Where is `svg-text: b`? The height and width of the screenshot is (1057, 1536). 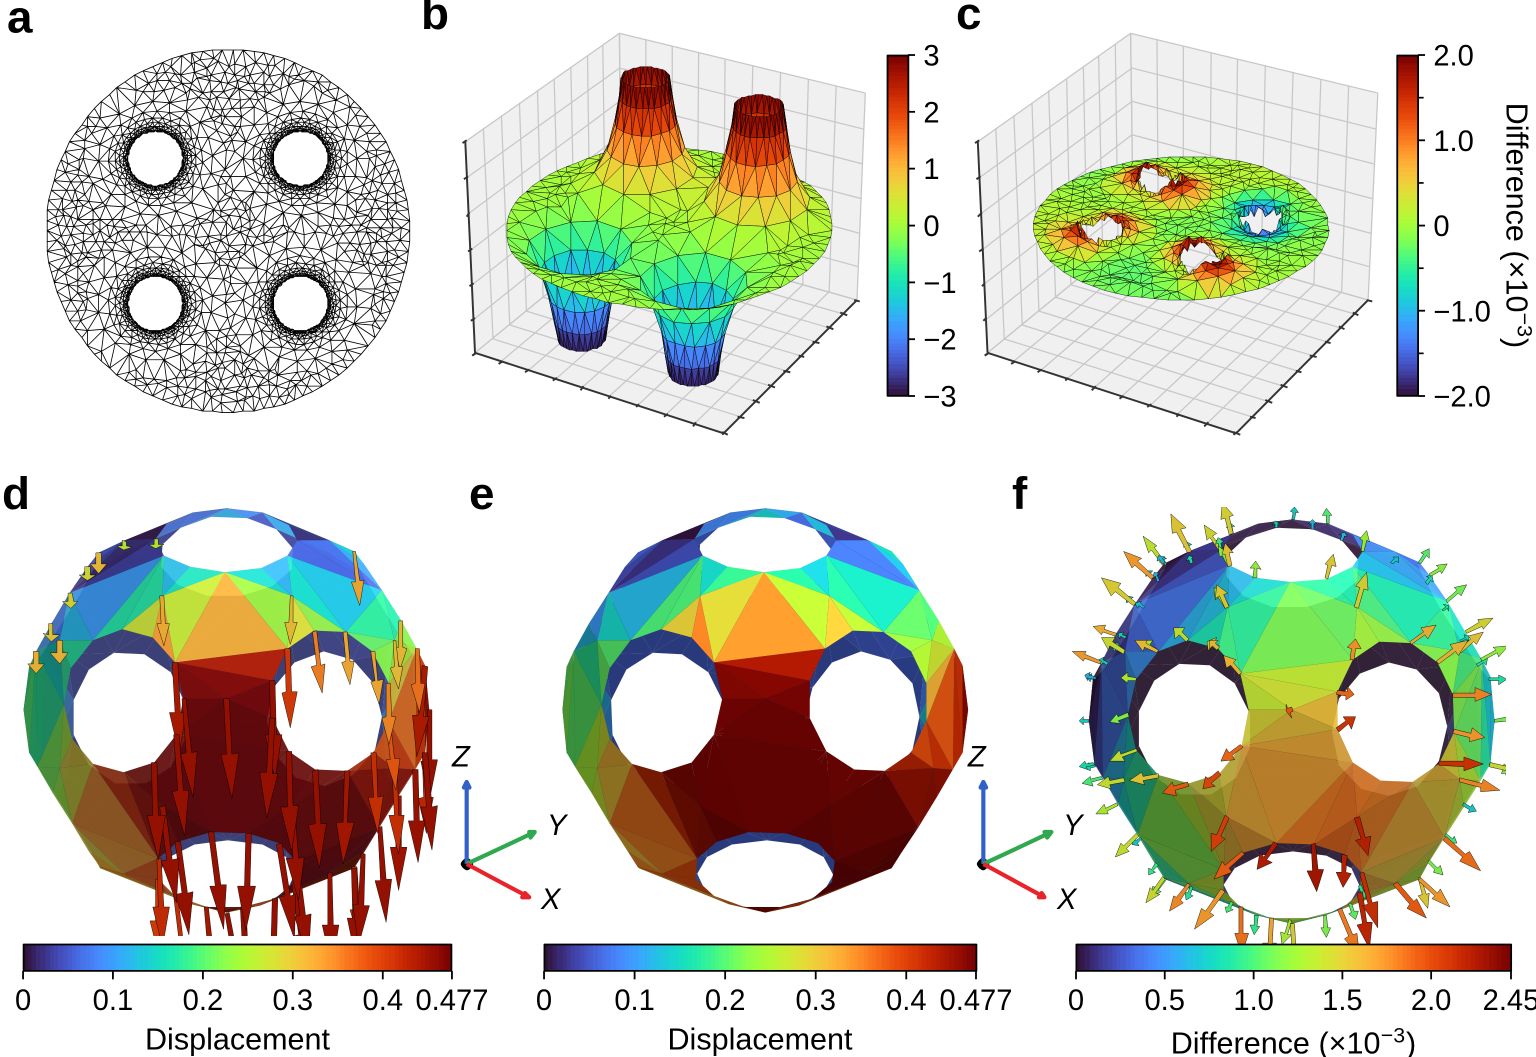 svg-text: b is located at coordinates (435, 19).